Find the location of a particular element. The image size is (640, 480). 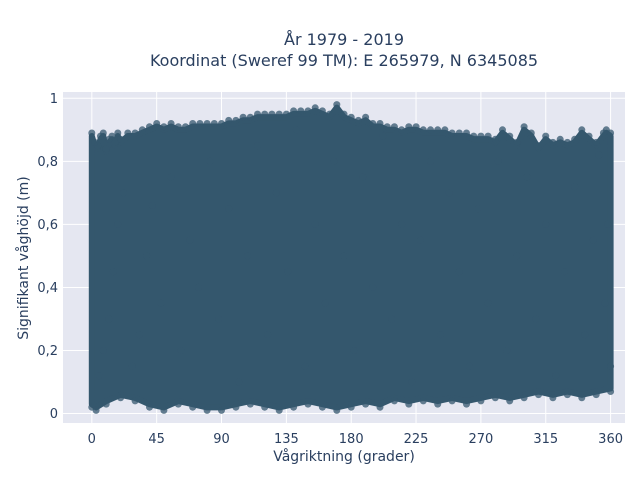

x-tick-label: 180 is located at coordinates (351, 439).